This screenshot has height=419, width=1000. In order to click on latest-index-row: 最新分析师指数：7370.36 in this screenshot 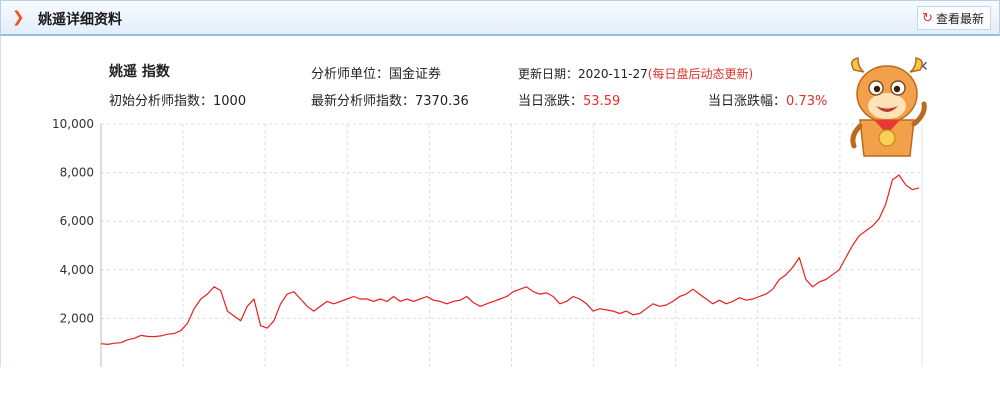, I will do `click(390, 99)`.